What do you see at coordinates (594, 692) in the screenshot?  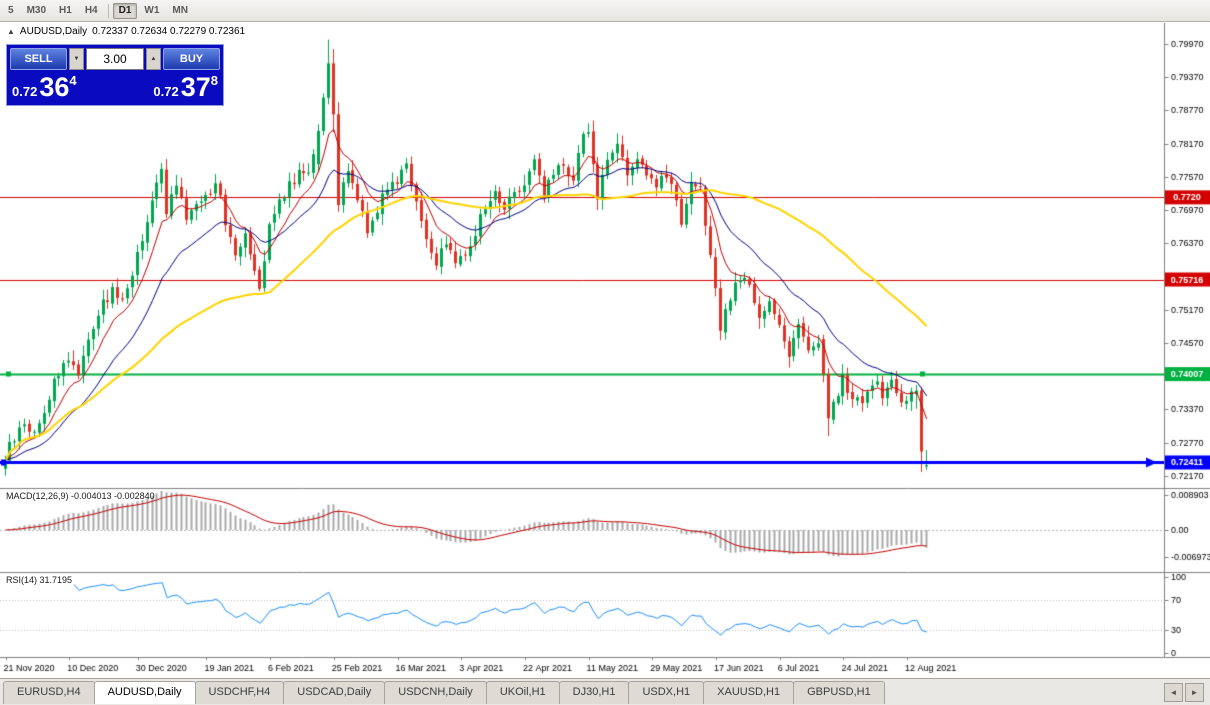 I see `tab-dj30-h1: DJ30,H1` at bounding box center [594, 692].